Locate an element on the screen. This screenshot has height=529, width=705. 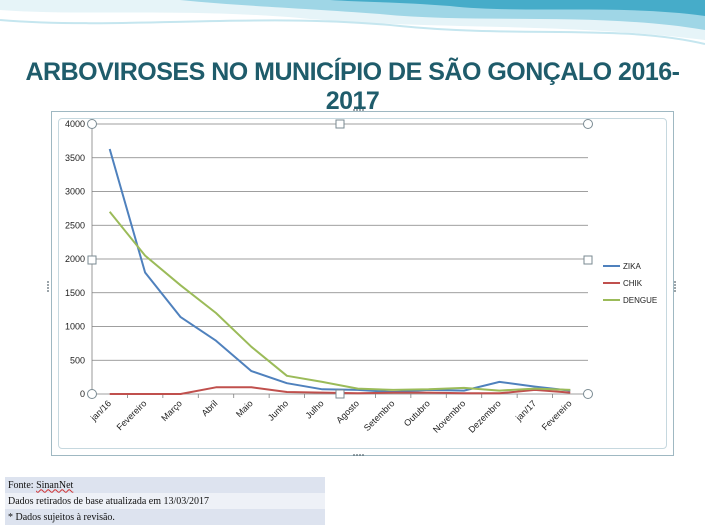
y-tick-label: 500 is located at coordinates (77, 360).